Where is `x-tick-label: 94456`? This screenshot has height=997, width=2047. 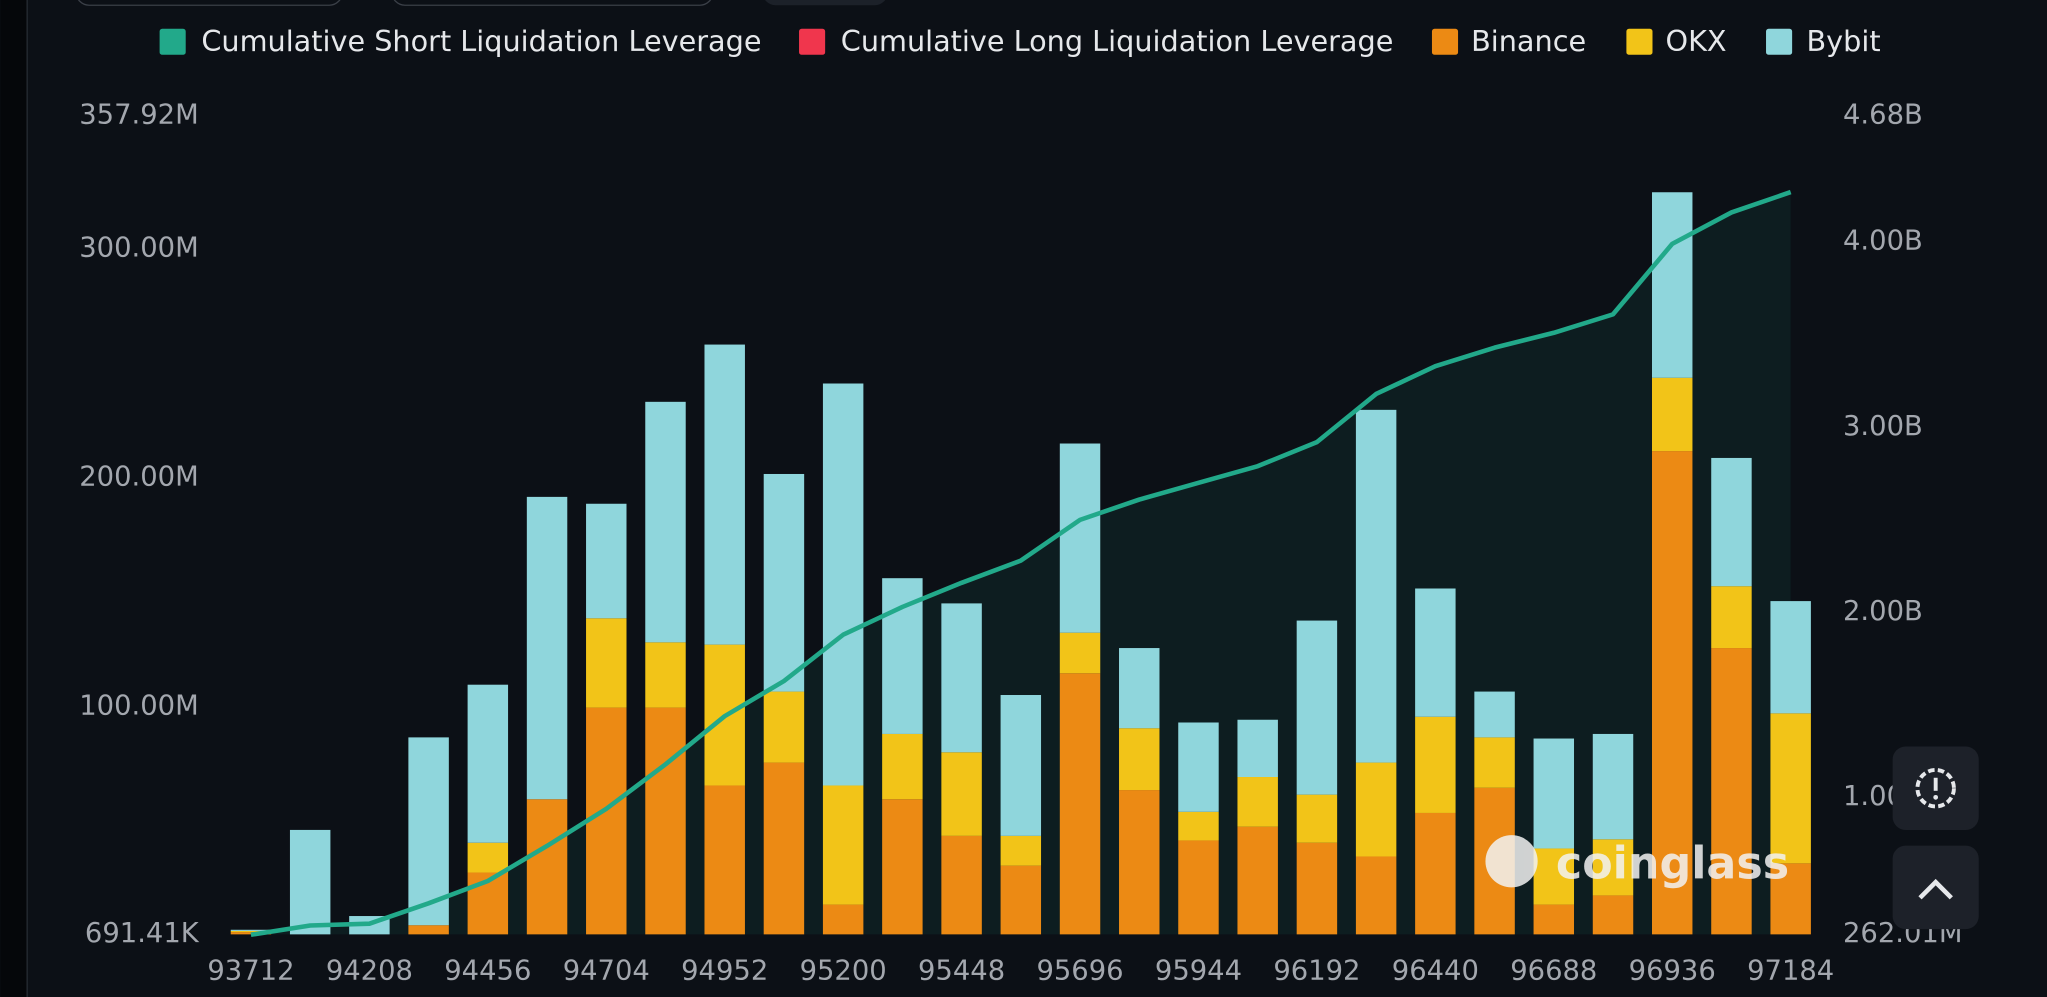
x-tick-label: 94456 is located at coordinates (487, 971).